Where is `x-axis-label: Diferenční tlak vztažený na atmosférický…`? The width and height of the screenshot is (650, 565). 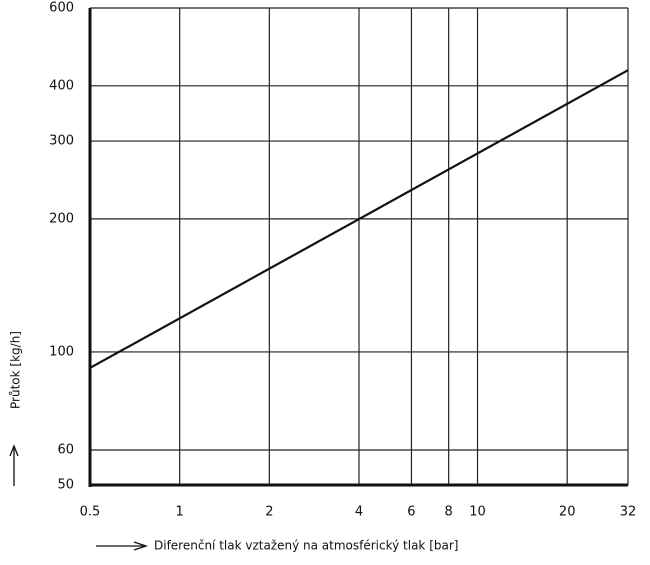
x-axis-label: Diferenční tlak vztažený na atmosférický… is located at coordinates (306, 546).